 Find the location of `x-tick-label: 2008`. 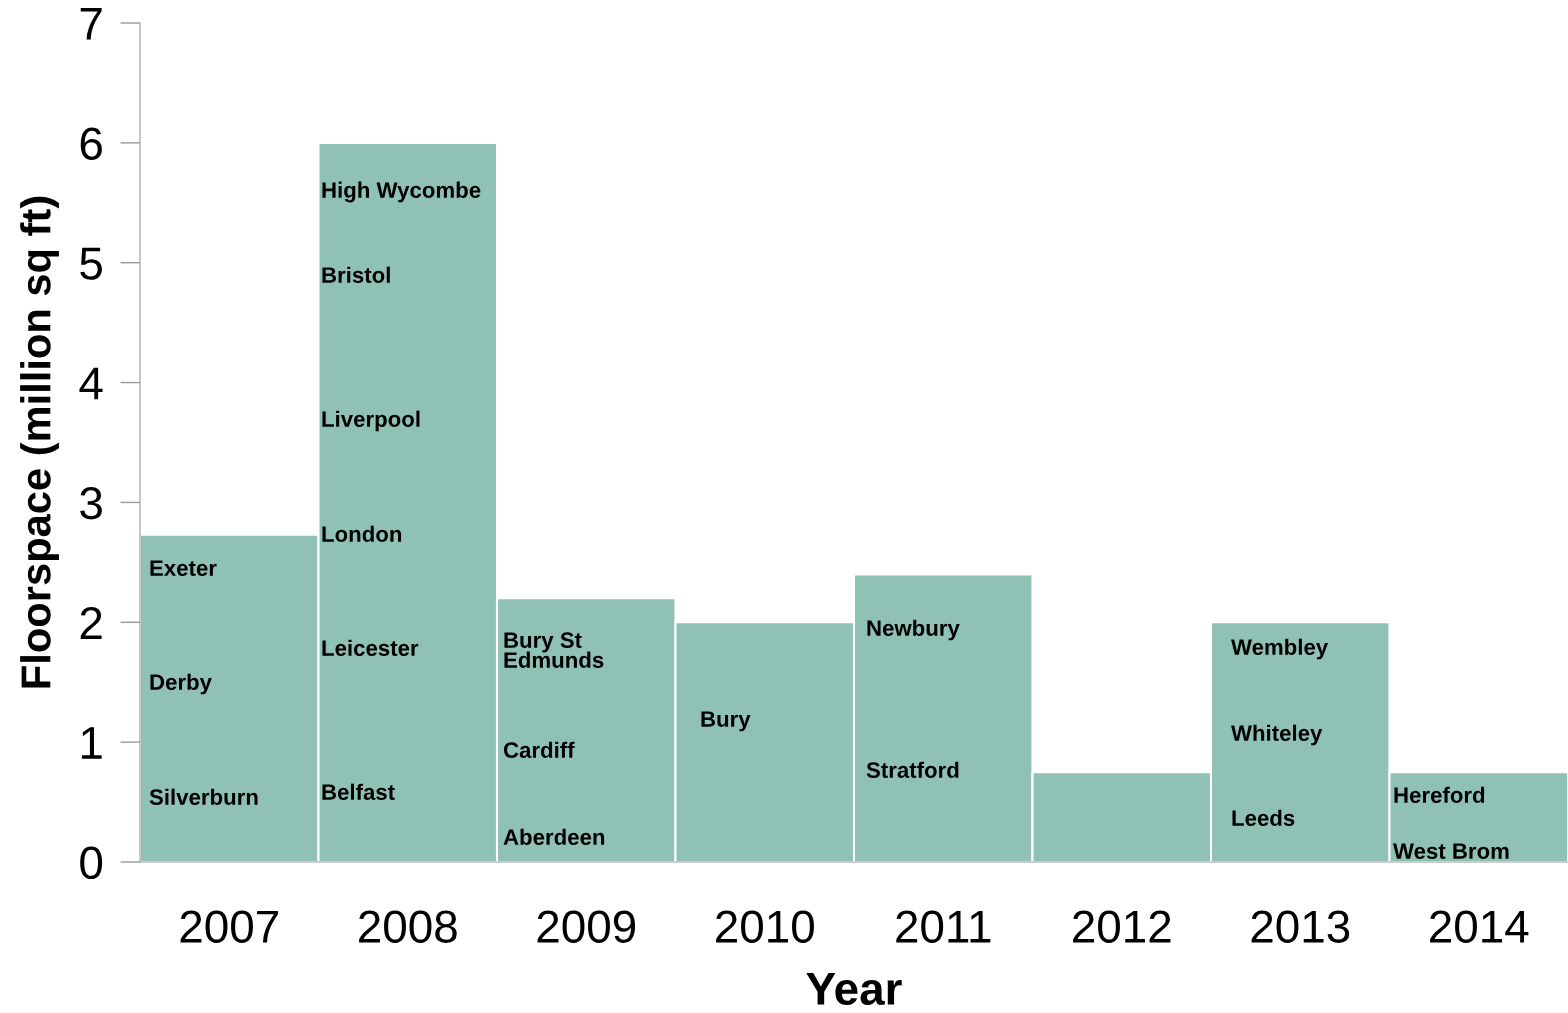

x-tick-label: 2008 is located at coordinates (408, 926).